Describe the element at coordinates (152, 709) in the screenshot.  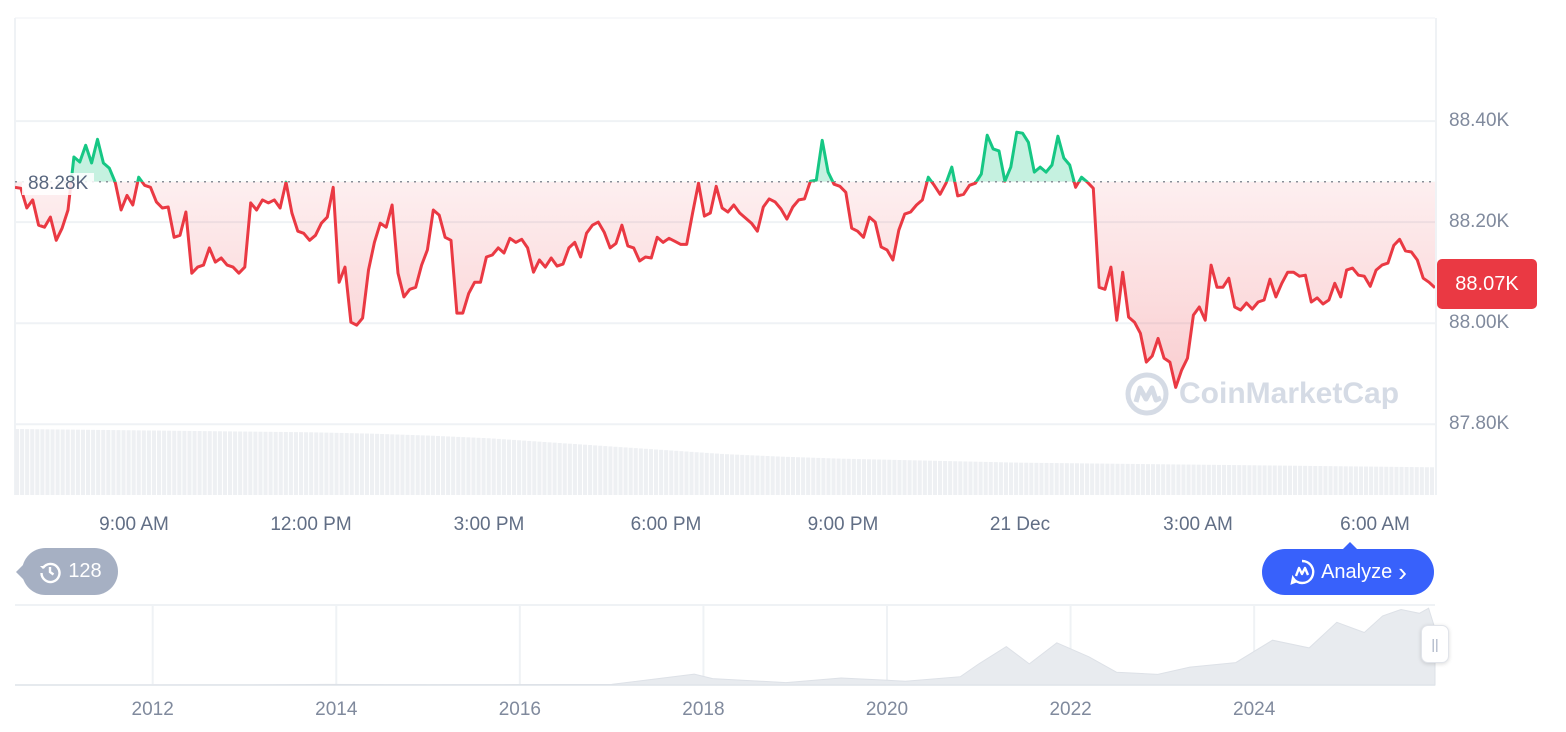
I see `navigator-year-label: 2012` at that location.